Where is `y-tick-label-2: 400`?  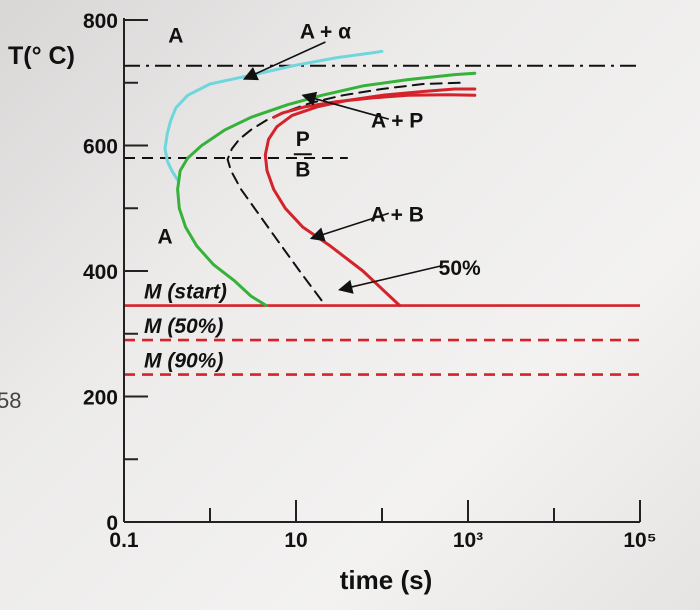 y-tick-label-2: 400 is located at coordinates (100, 272).